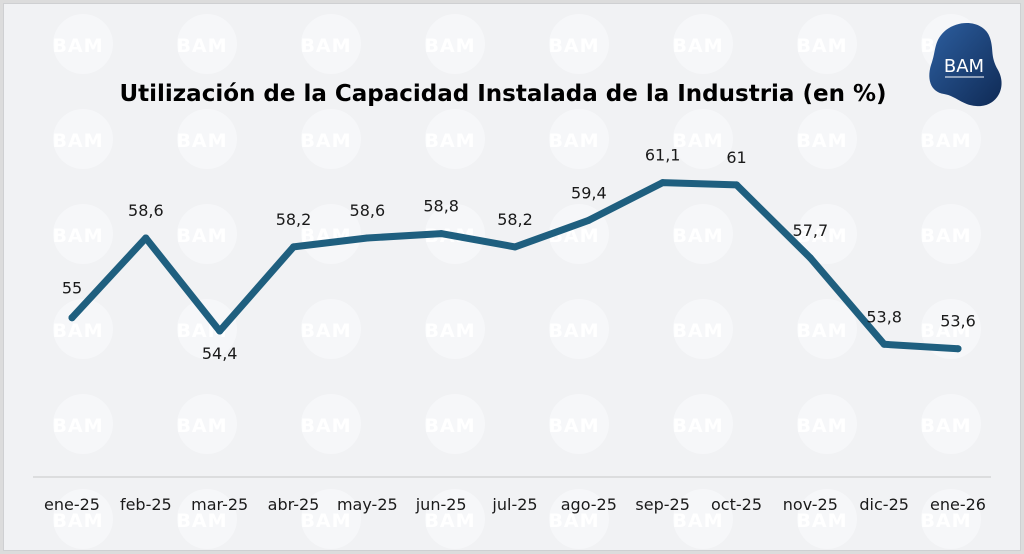  Describe the element at coordinates (219, 504) in the screenshot. I see `x-tick-label: mar-25` at that location.